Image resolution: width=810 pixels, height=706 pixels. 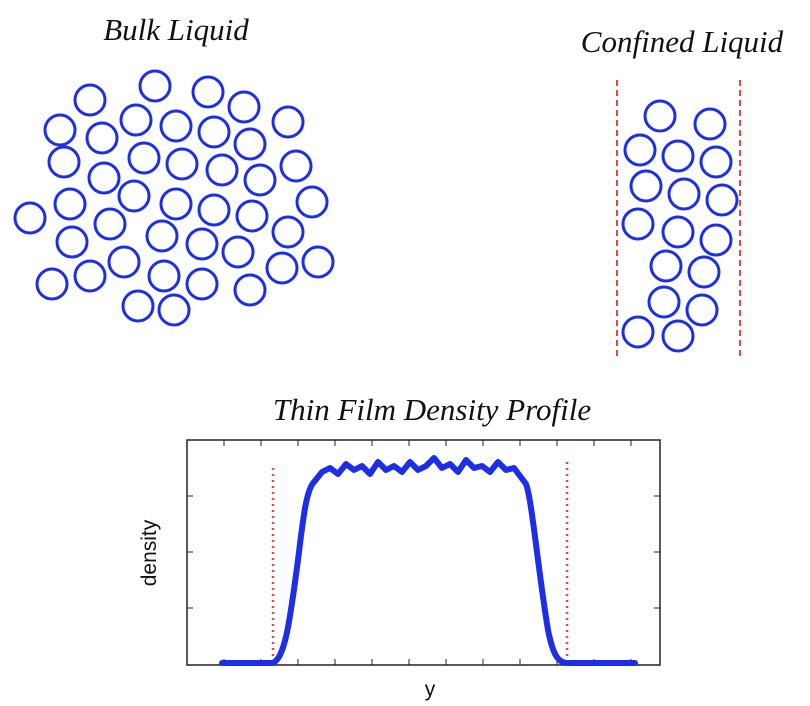 I want to click on bulk-title: Bulk Liquid, so click(x=176, y=29).